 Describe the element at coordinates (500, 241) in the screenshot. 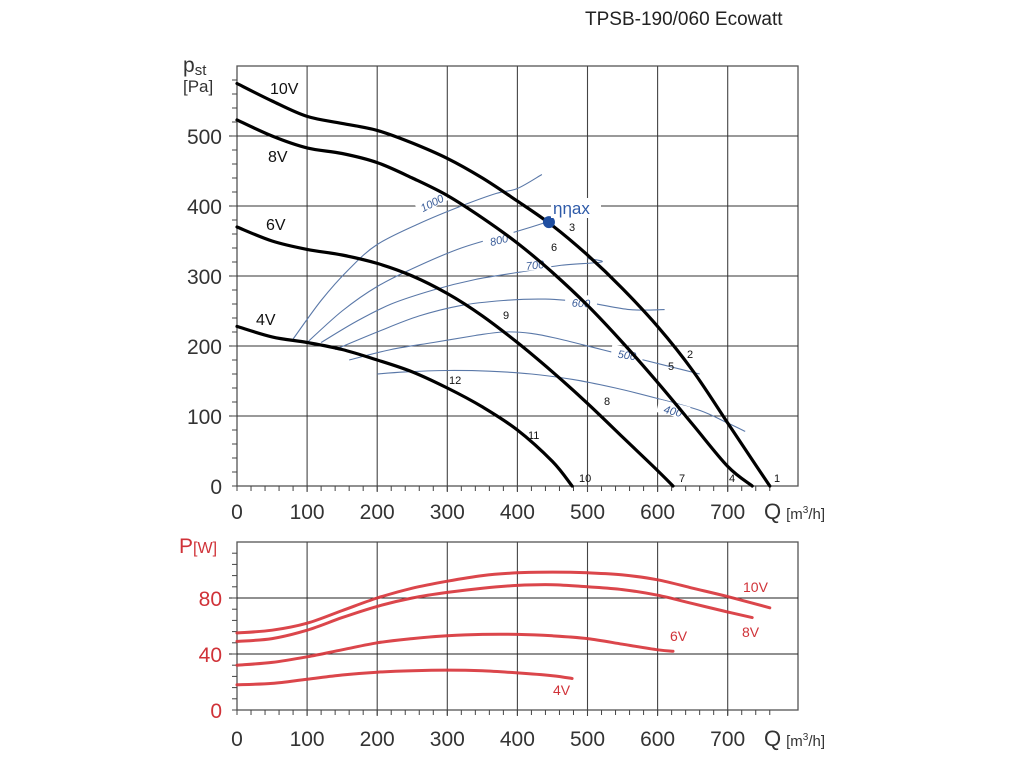

I see `isoline-label: 800` at that location.